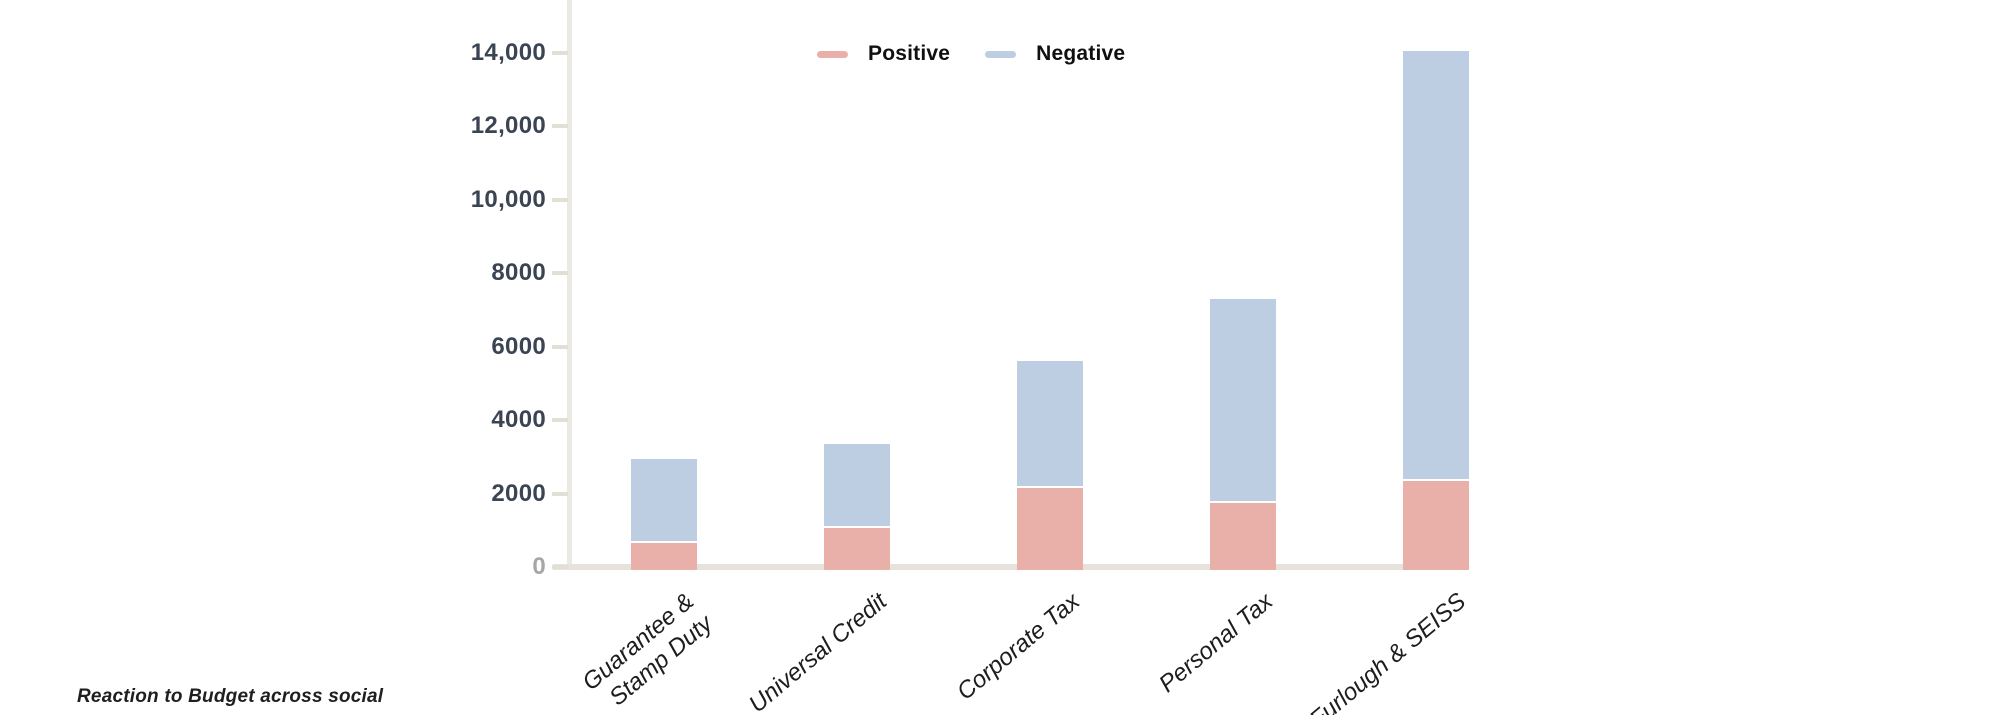  What do you see at coordinates (518, 273) in the screenshot?
I see `y-tick-label: 8000` at bounding box center [518, 273].